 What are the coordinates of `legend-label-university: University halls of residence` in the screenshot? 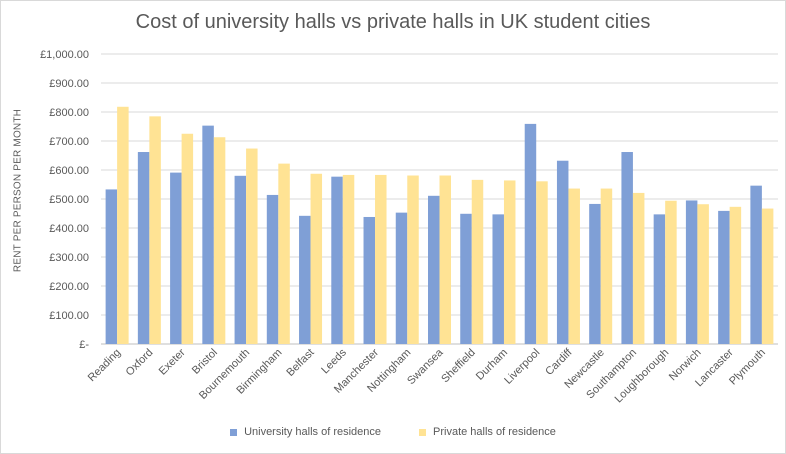 It's located at (313, 432).